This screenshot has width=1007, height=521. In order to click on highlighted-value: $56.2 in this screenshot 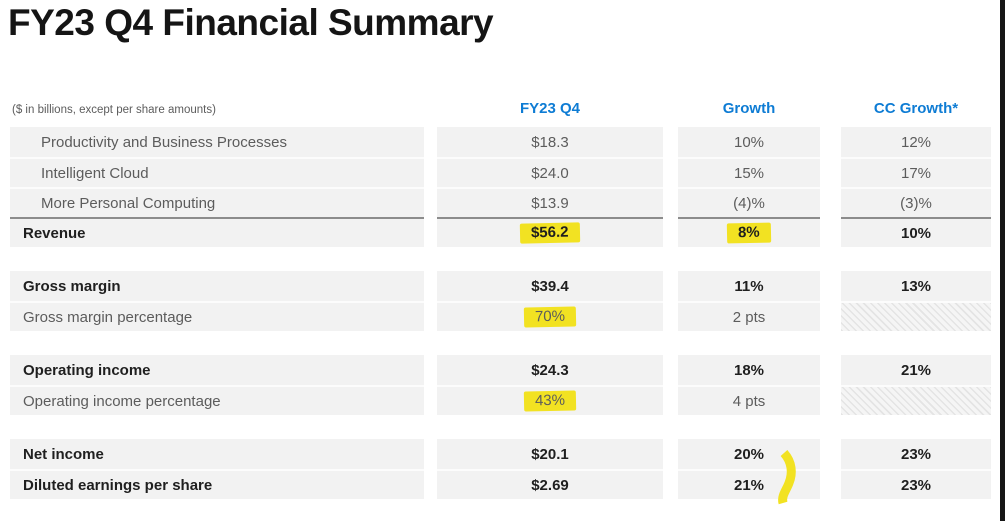, I will do `click(550, 233)`.